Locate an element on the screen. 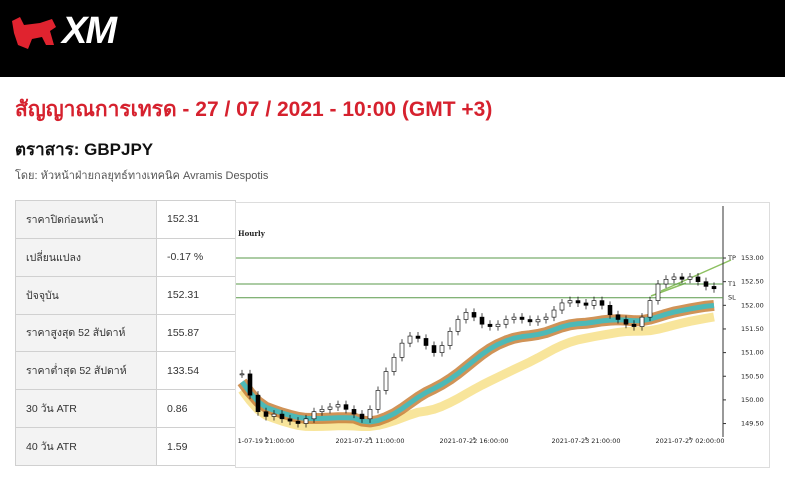 Image resolution: width=785 pixels, height=479 pixels. logo-icon is located at coordinates (34, 33).